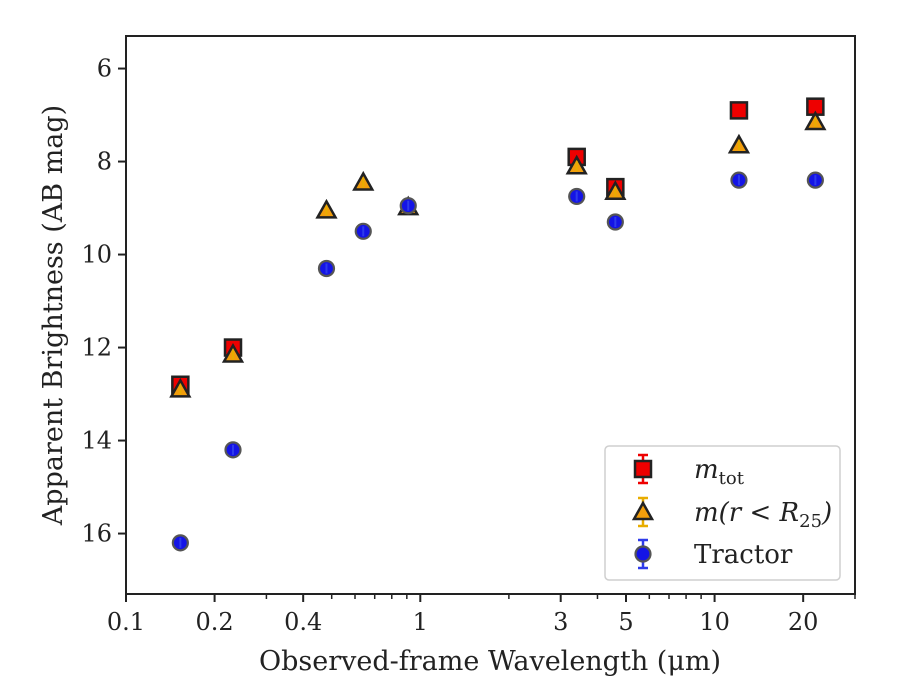 The height and width of the screenshot is (700, 900). What do you see at coordinates (643, 510) in the screenshot?
I see `legend-marker-triangle` at bounding box center [643, 510].